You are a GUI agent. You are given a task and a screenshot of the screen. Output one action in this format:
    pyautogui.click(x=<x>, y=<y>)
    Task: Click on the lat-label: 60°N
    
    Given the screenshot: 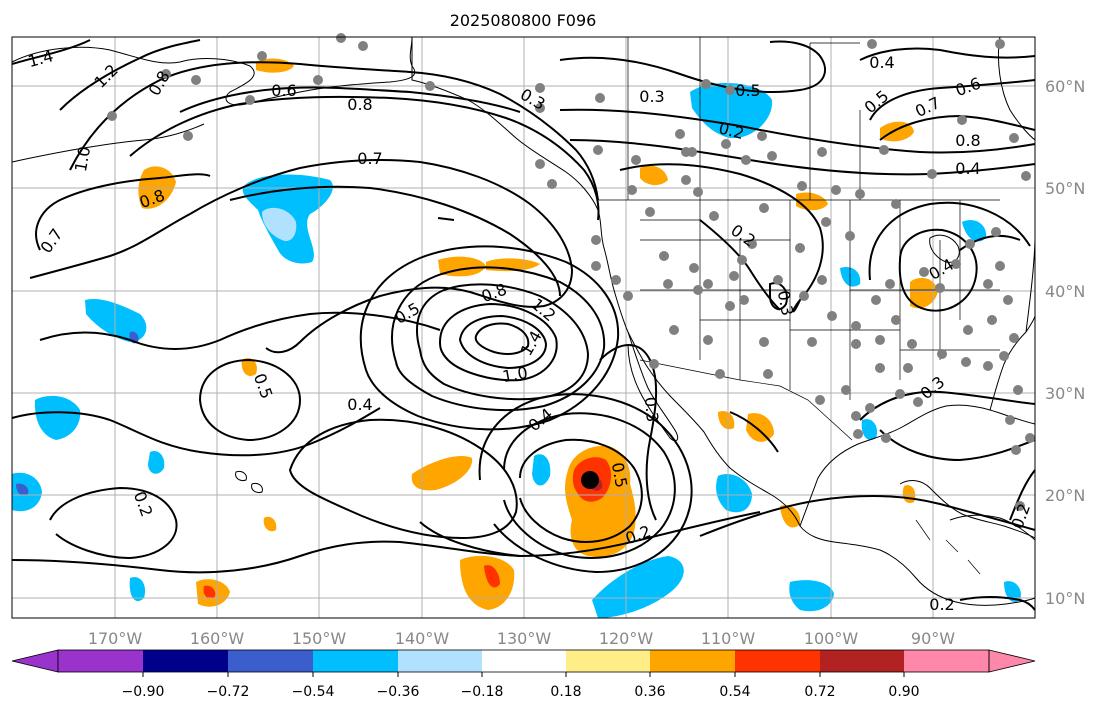 What is the action you would take?
    pyautogui.click(x=1065, y=86)
    